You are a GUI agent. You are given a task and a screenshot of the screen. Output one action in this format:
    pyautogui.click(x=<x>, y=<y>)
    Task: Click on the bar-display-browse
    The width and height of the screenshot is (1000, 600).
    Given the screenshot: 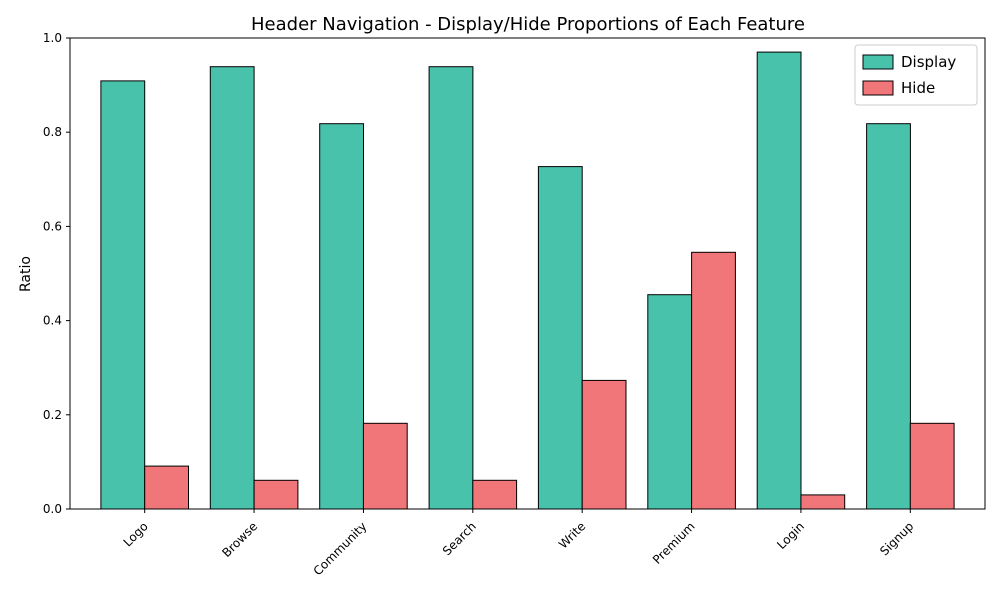 What is the action you would take?
    pyautogui.click(x=232, y=288)
    